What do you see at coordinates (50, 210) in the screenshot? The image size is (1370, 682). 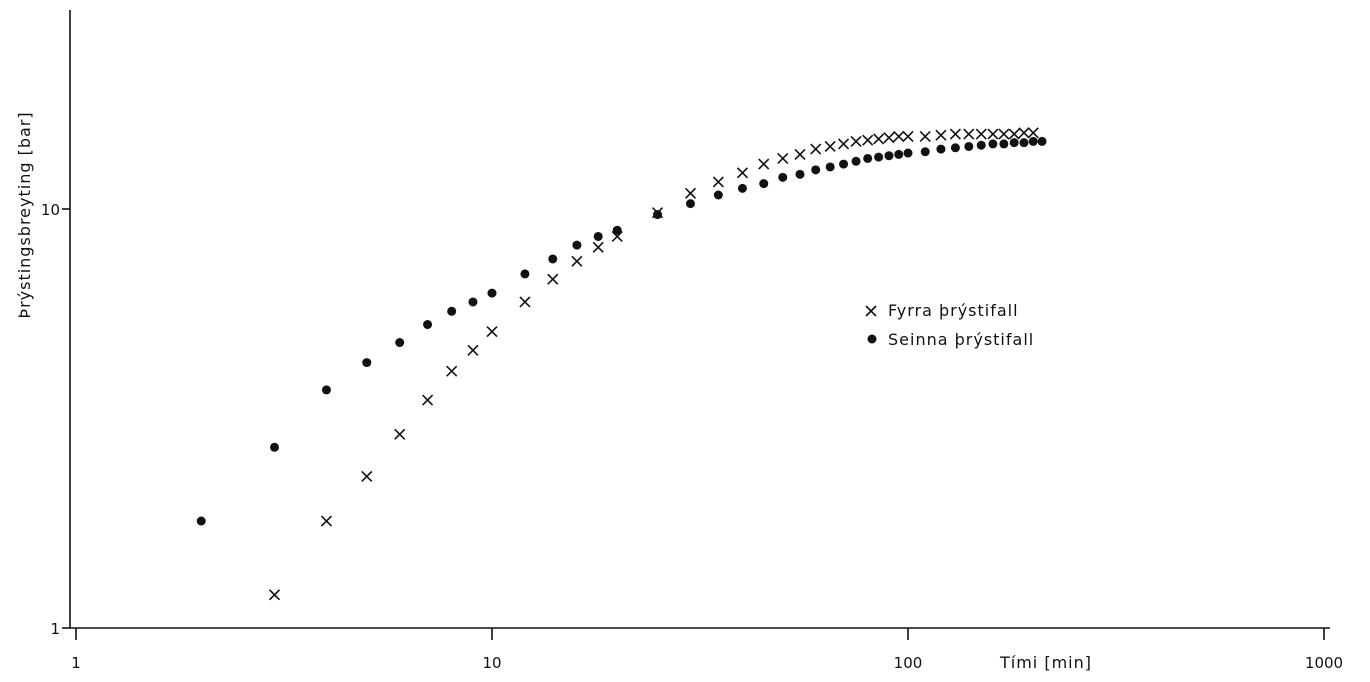 I see `y-tick-label: 10` at bounding box center [50, 210].